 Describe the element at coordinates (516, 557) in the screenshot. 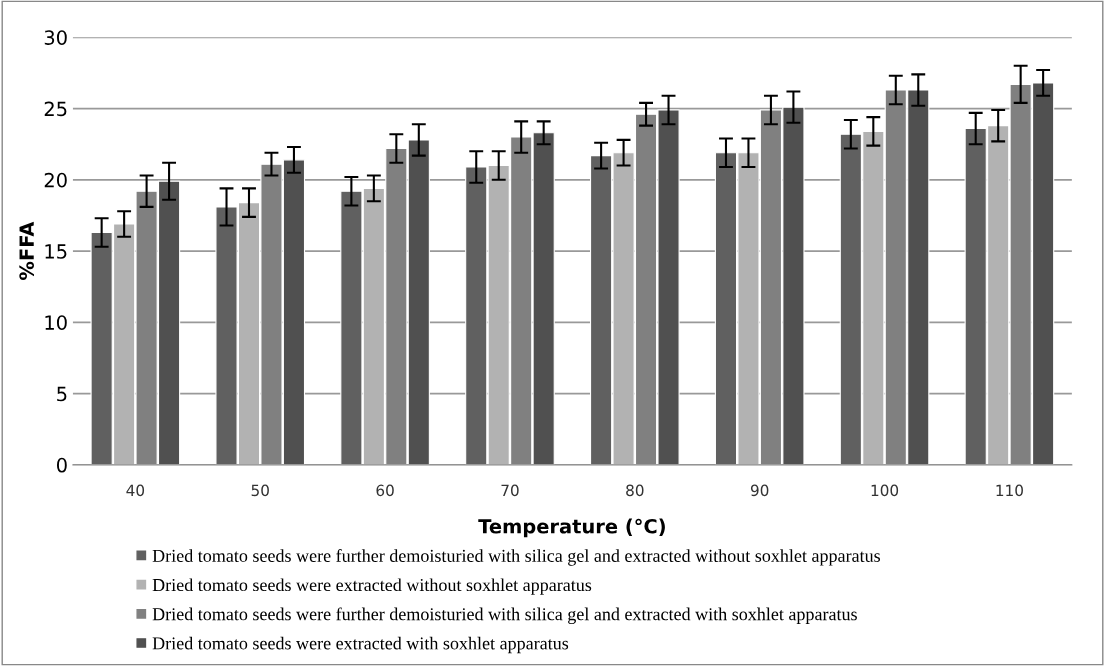

I see `legend-label: Dried tomato seeds were further demoisturied with silica gel and extracted without soxhlet apparatus` at that location.